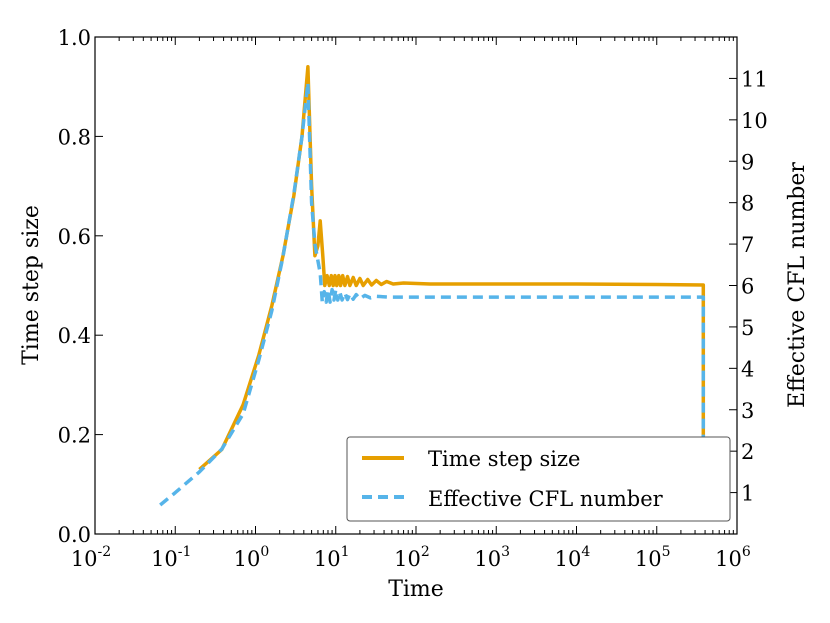 The image size is (830, 623). I want to click on y2-tick-label: 3, so click(747, 411).